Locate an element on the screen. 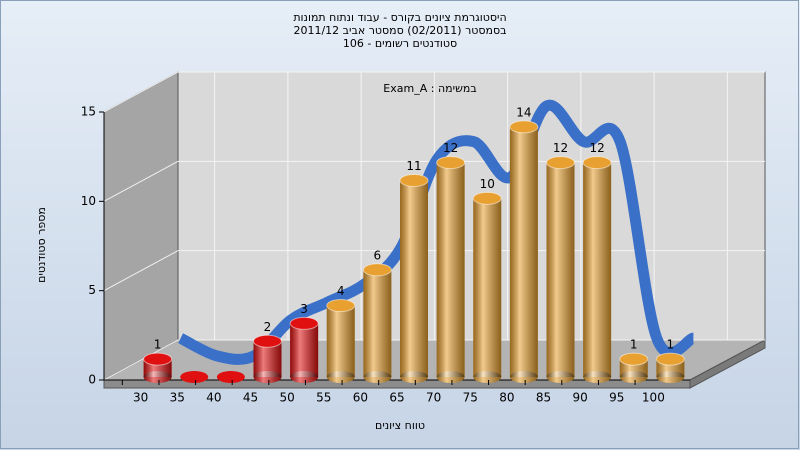 Image resolution: width=800 pixels, height=454 pixels. x-tick-label: 40 is located at coordinates (213, 398).